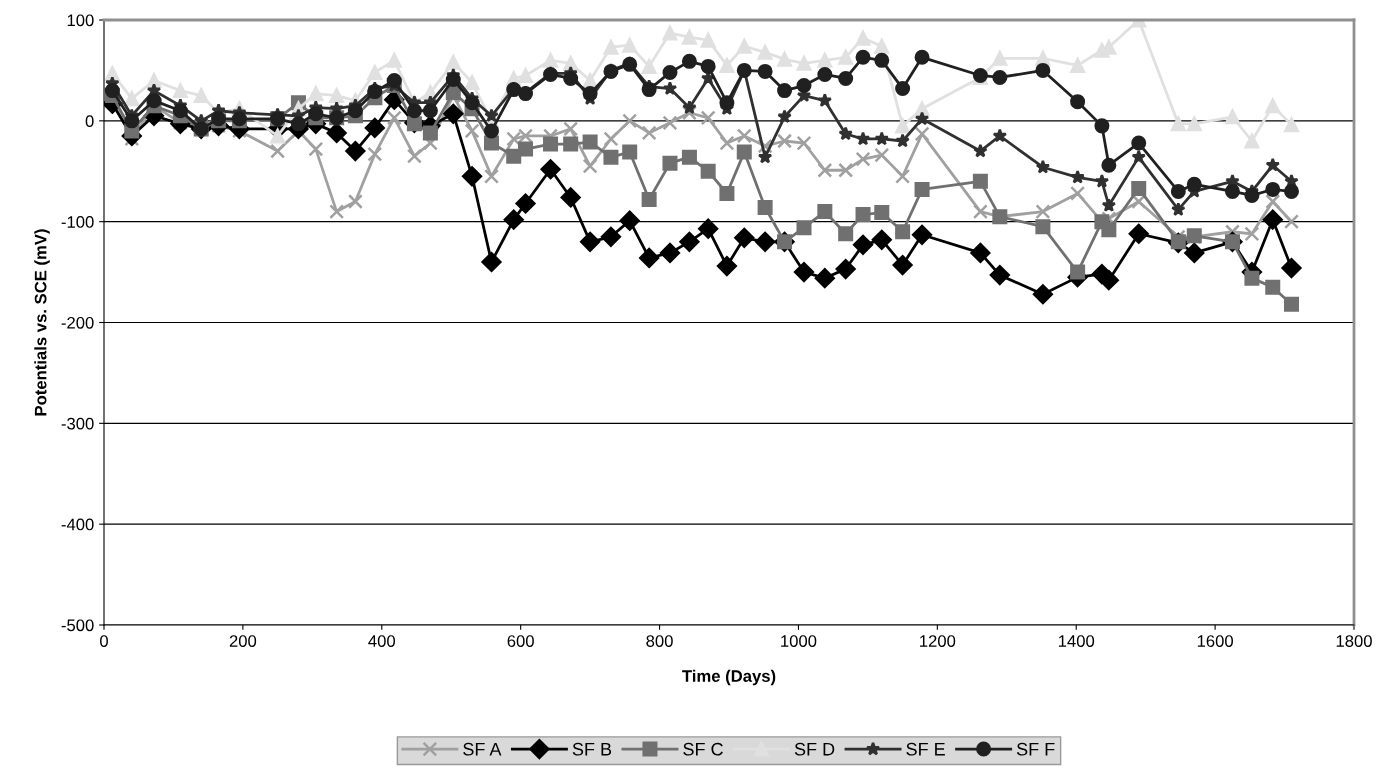  I want to click on y-tick-label: 100, so click(80, 20).